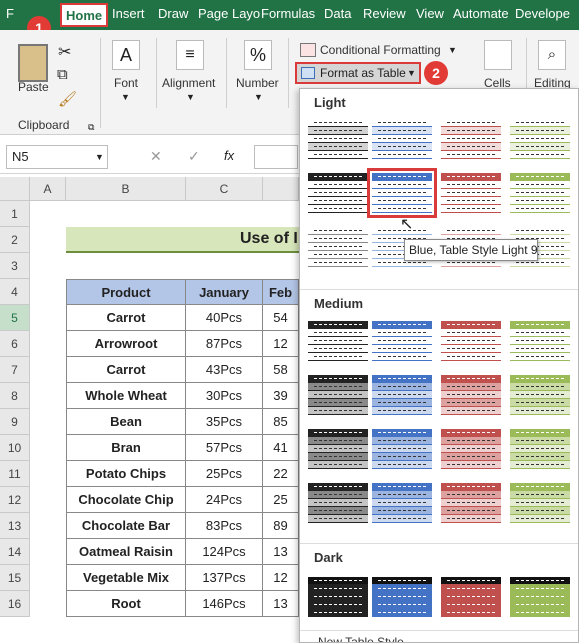  I want to click on table-cell: Oatmeal Raisin, so click(126, 552).